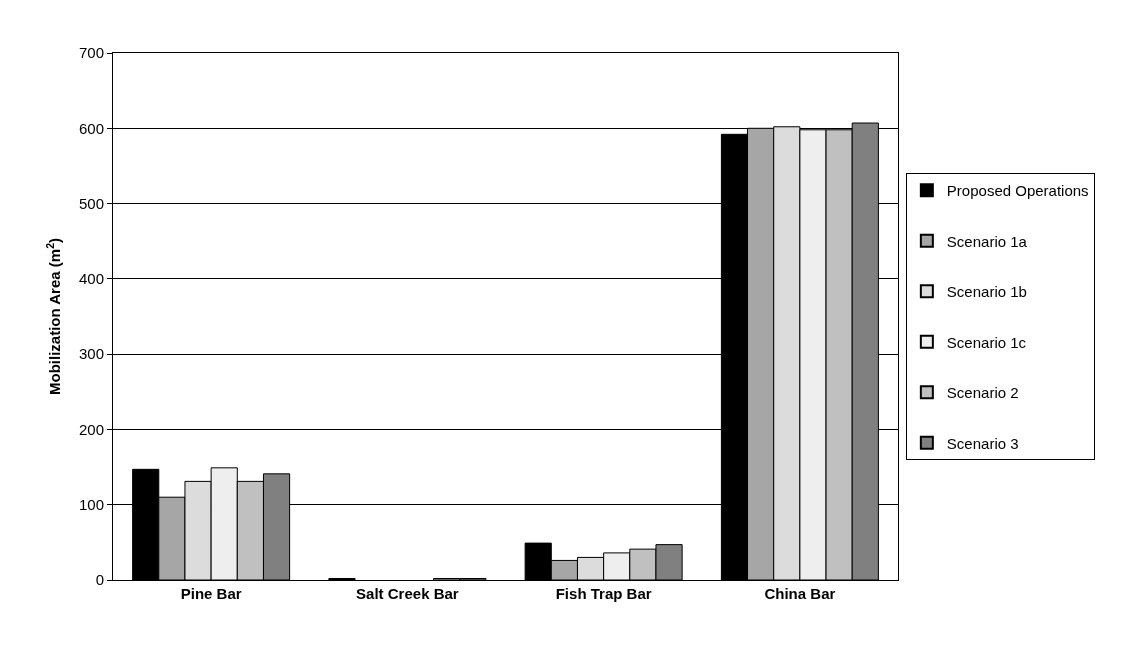 This screenshot has height=646, width=1133. Describe the element at coordinates (91, 128) in the screenshot. I see `y-tick-label: 600` at that location.